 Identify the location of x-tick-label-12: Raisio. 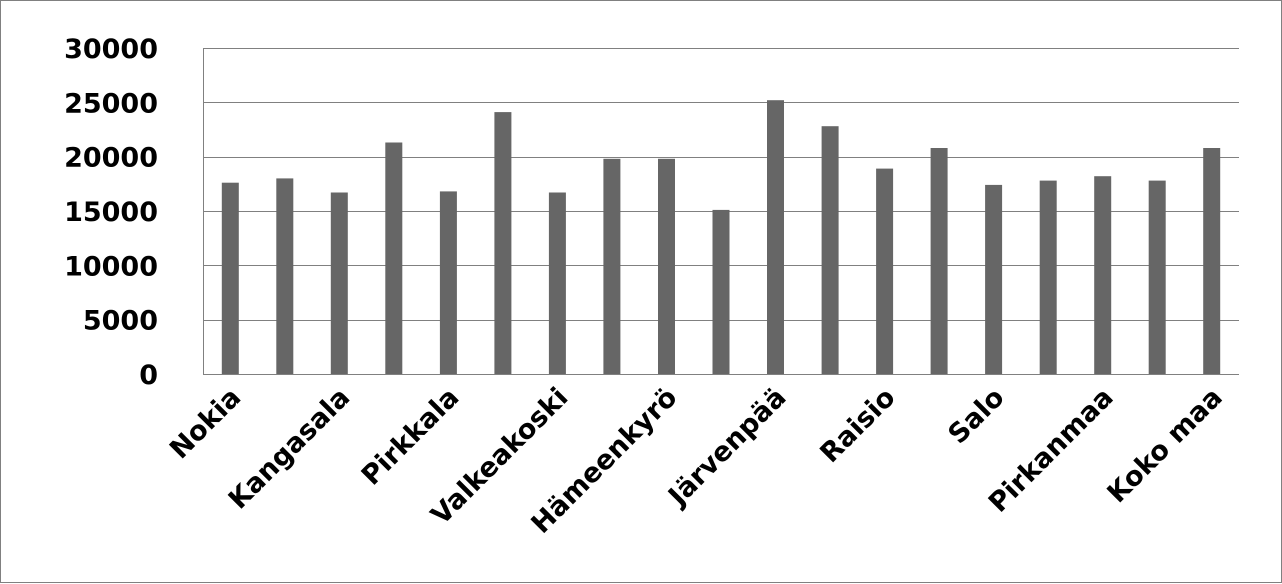
(857, 425).